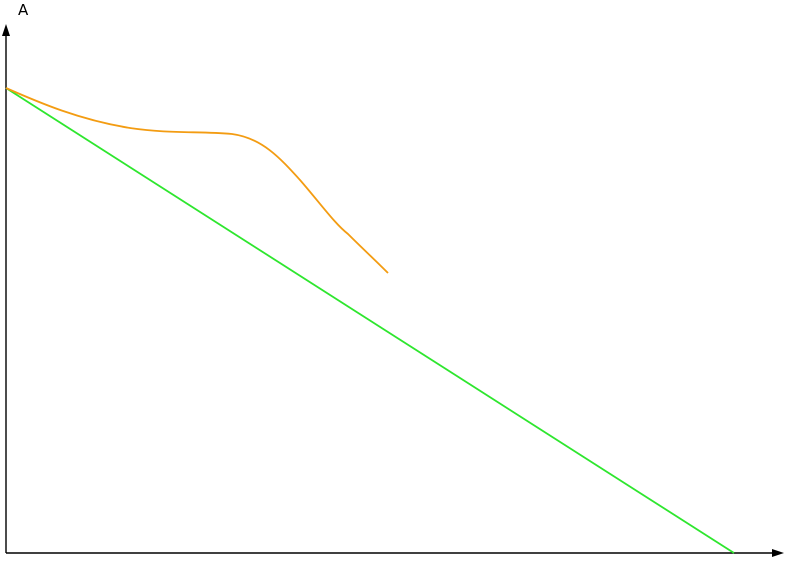 The image size is (786, 562). Describe the element at coordinates (6, 30) in the screenshot. I see `y-axis-arrowhead` at that location.